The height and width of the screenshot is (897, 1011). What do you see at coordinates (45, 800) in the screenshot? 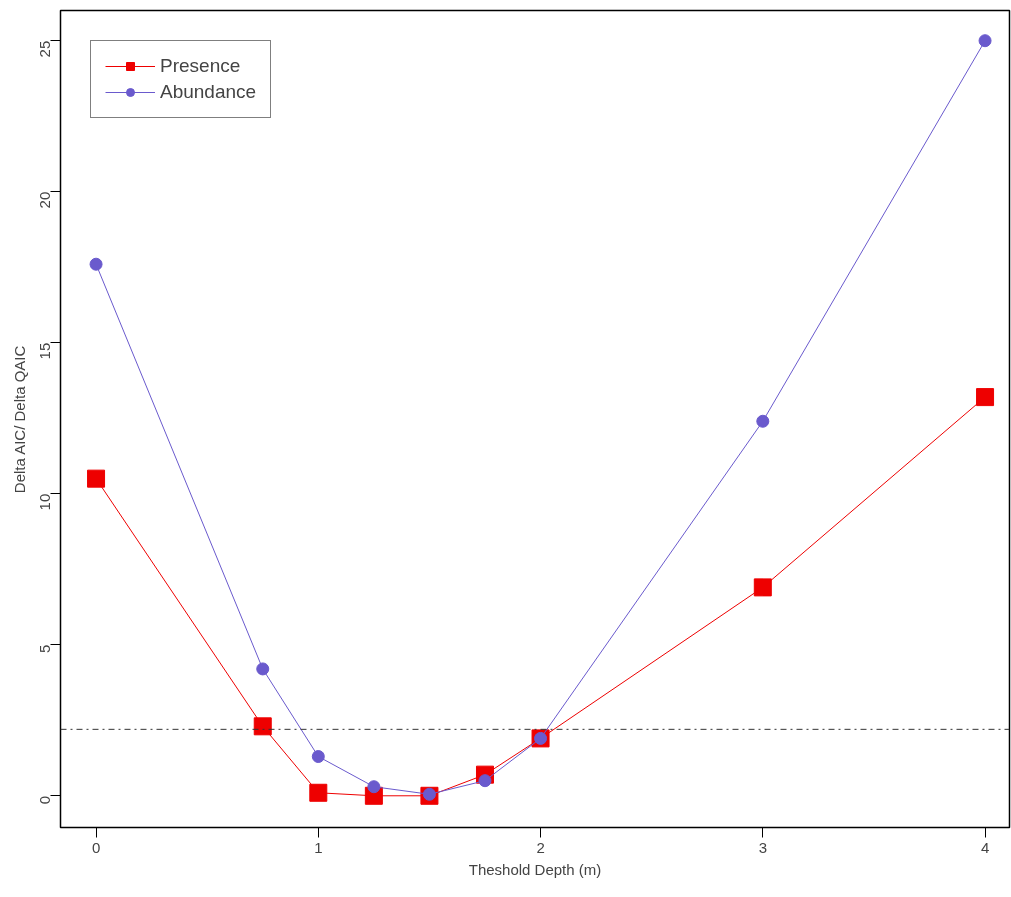
I see `y-tick-label: 0` at bounding box center [45, 800].